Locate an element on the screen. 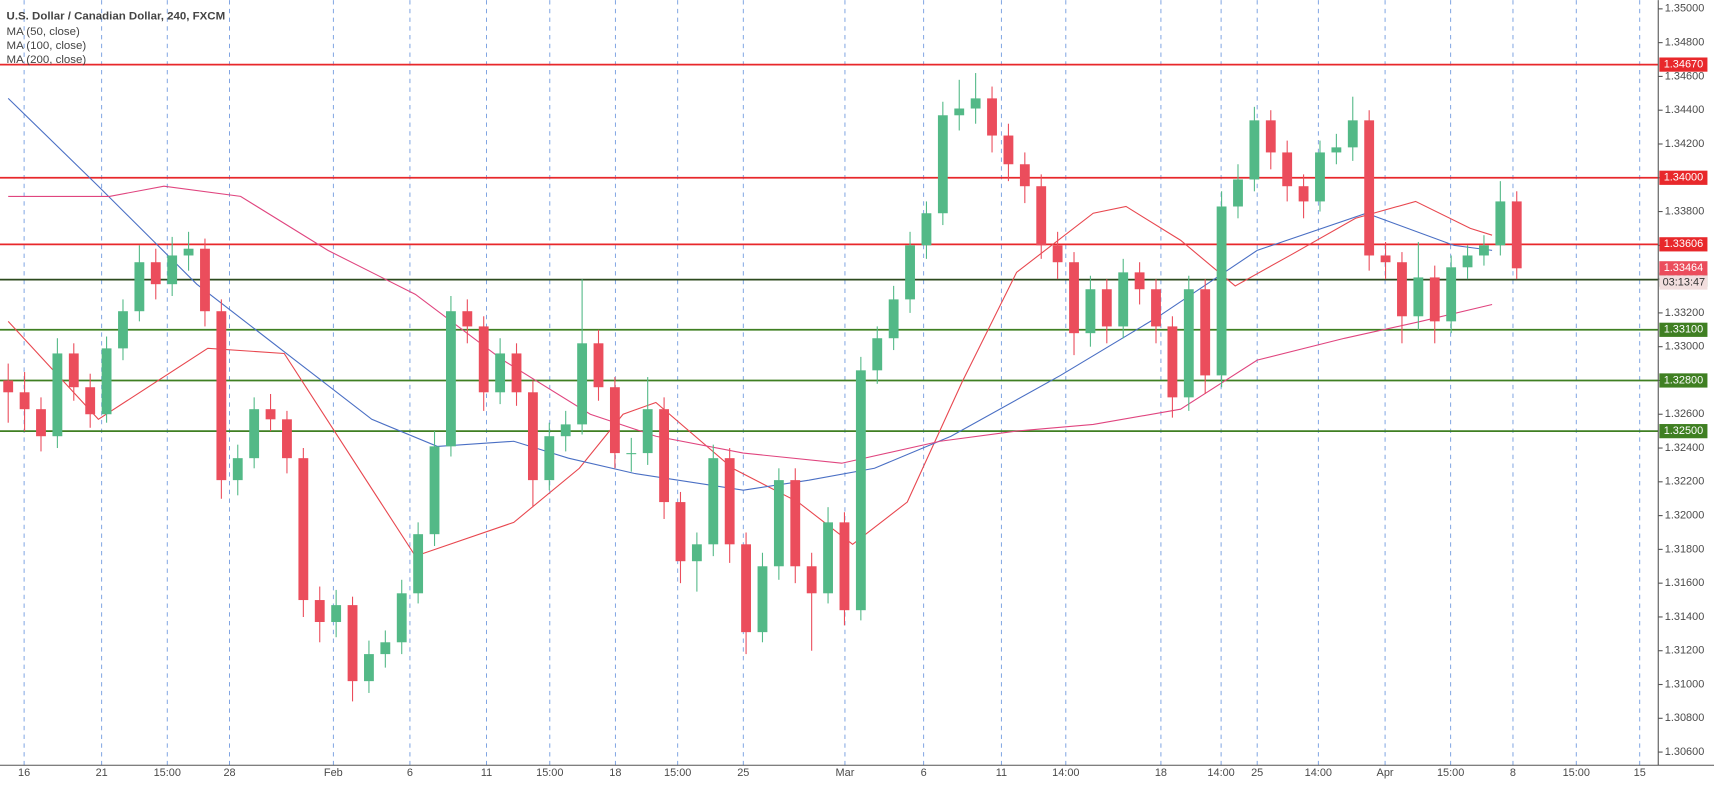  y-tick-label: 1.33800 is located at coordinates (1684, 211).